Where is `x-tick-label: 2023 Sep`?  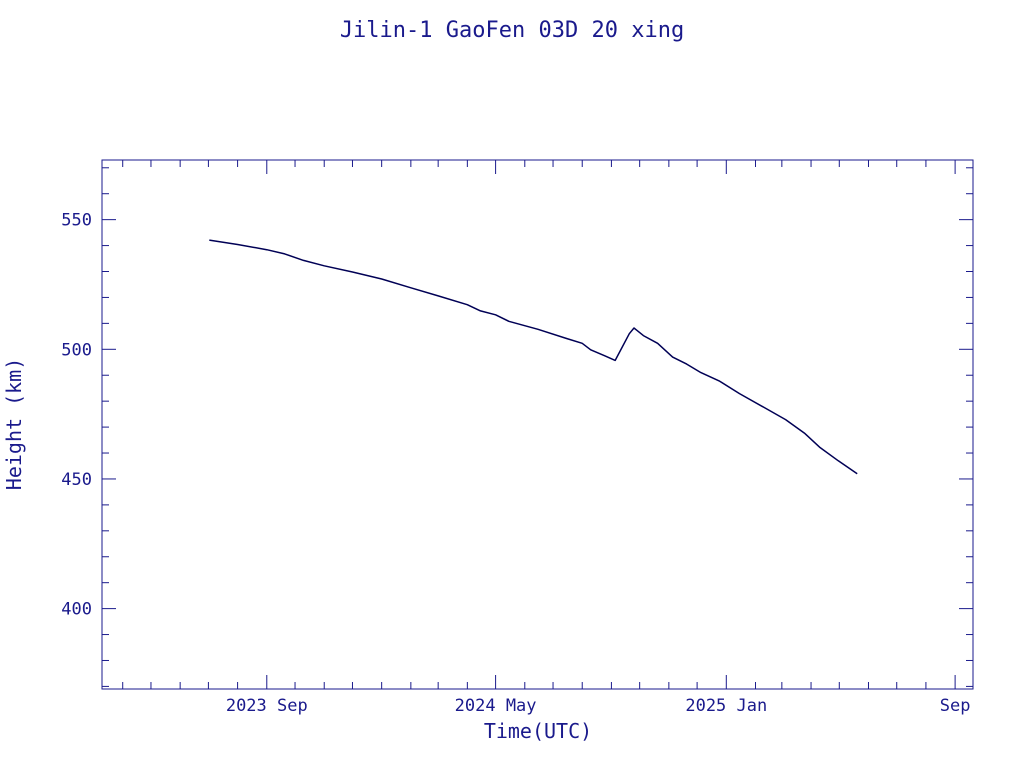 x-tick-label: 2023 Sep is located at coordinates (267, 706).